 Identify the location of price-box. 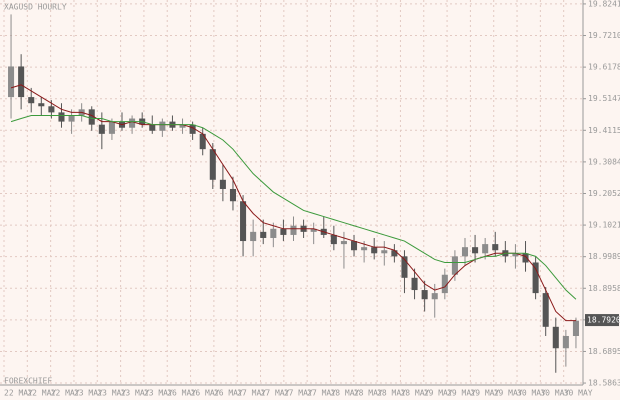
(602, 320).